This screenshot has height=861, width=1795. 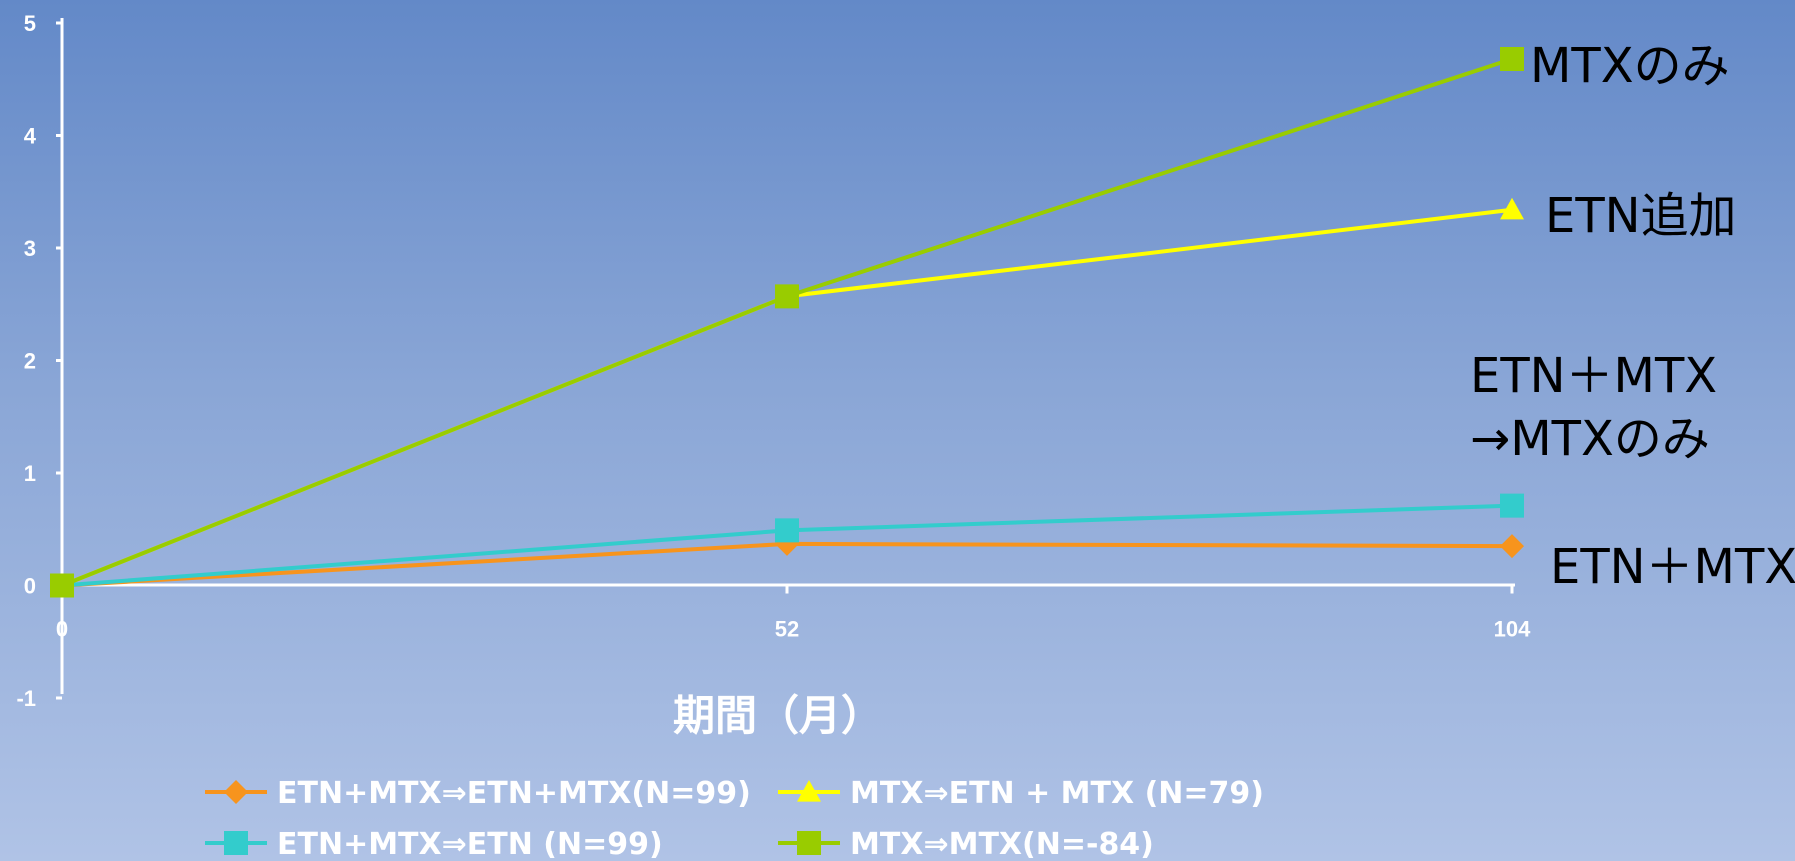 What do you see at coordinates (787, 629) in the screenshot?
I see `x-tick-label: 52` at bounding box center [787, 629].